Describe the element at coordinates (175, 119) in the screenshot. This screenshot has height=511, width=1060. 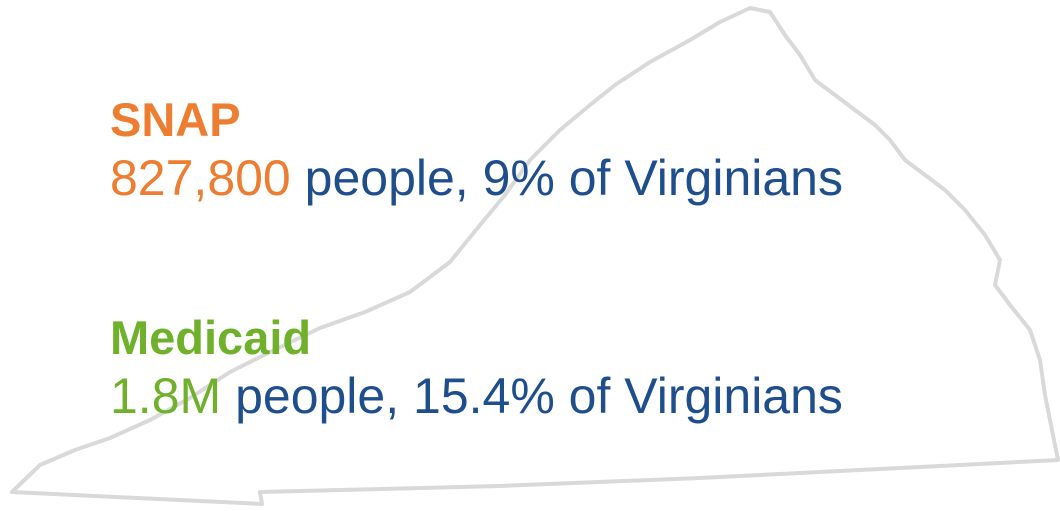
I see `program-title: SNAP` at that location.